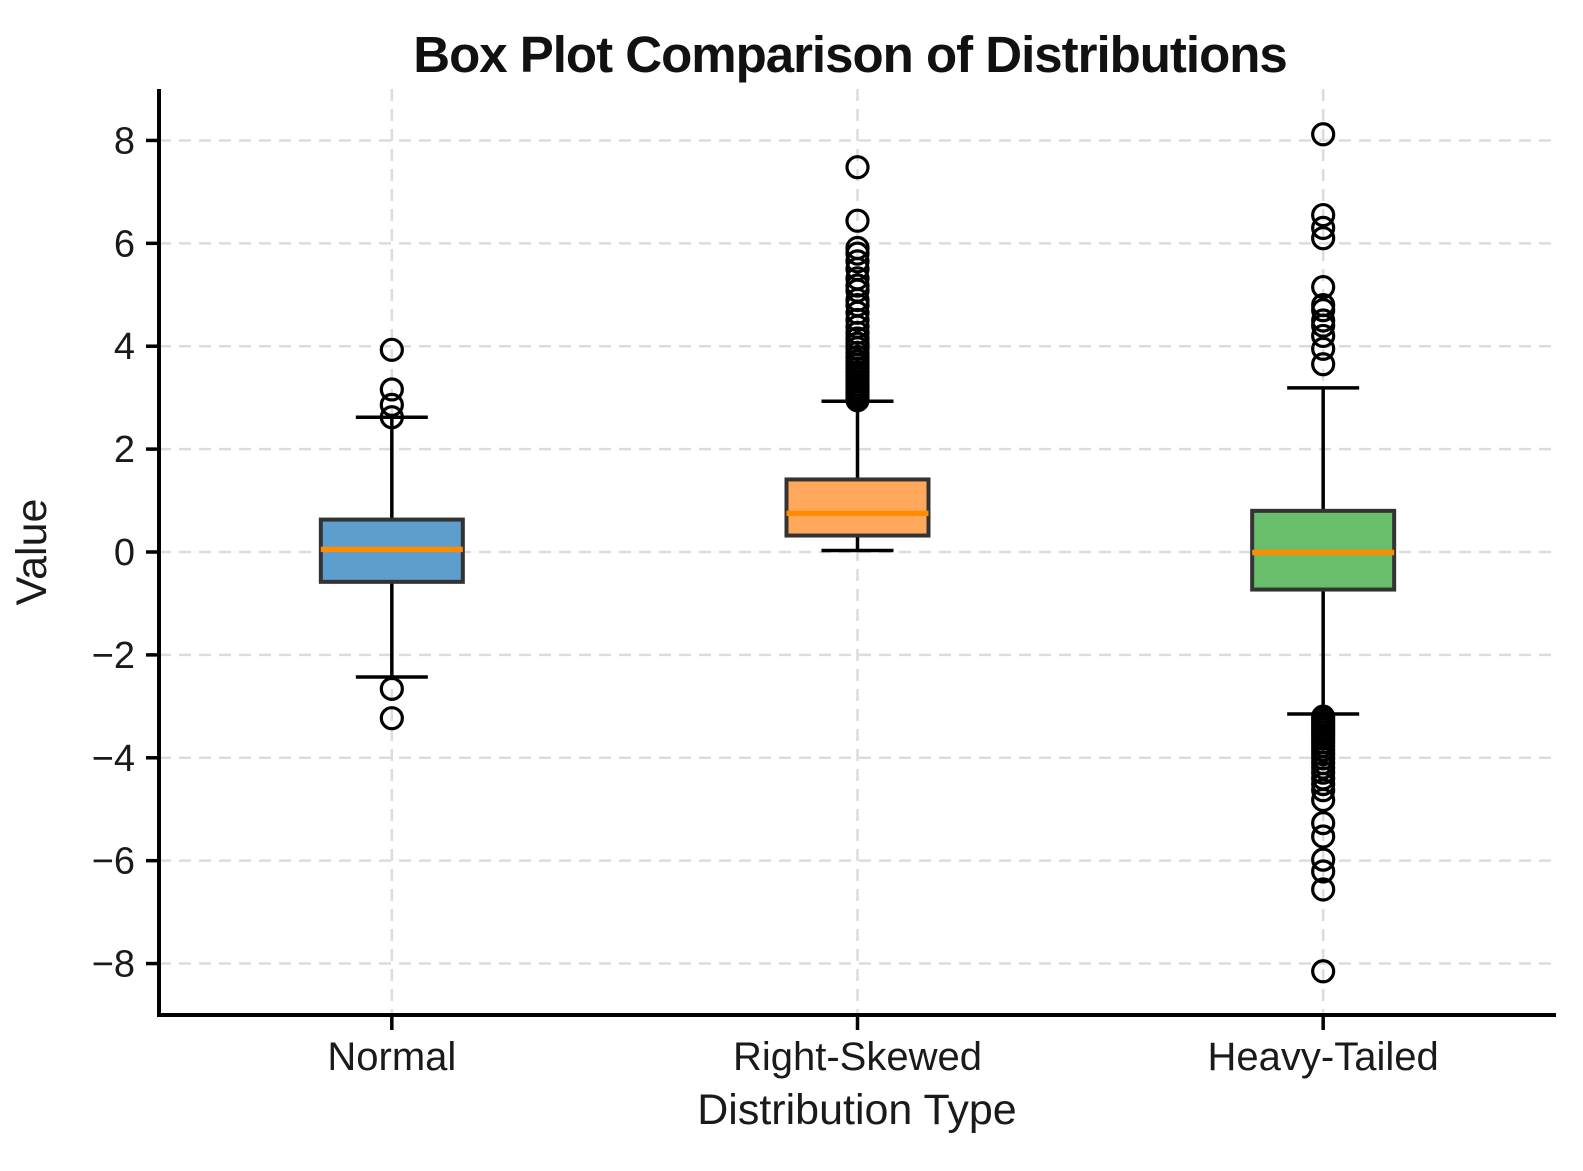 The height and width of the screenshot is (1171, 1583). Describe the element at coordinates (857, 507) in the screenshot. I see `iqr-box-right-skewed` at that location.